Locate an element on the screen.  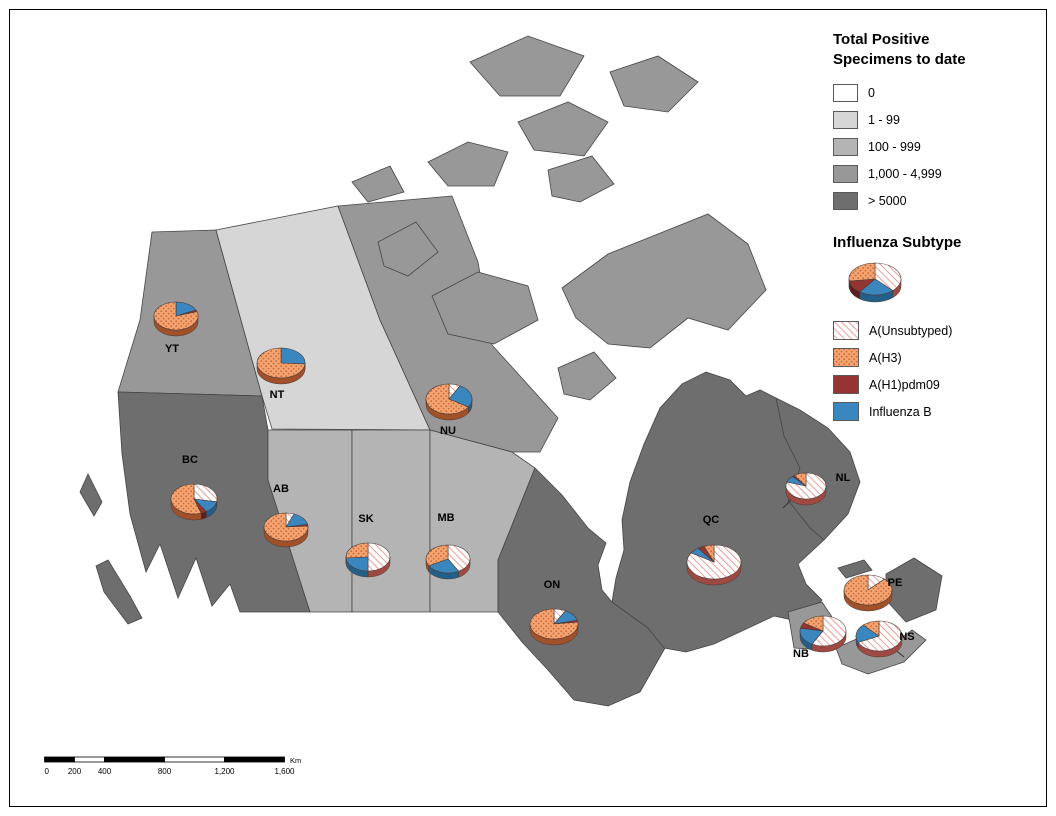
legend-title-line2: Specimens to date is located at coordinates (899, 59).